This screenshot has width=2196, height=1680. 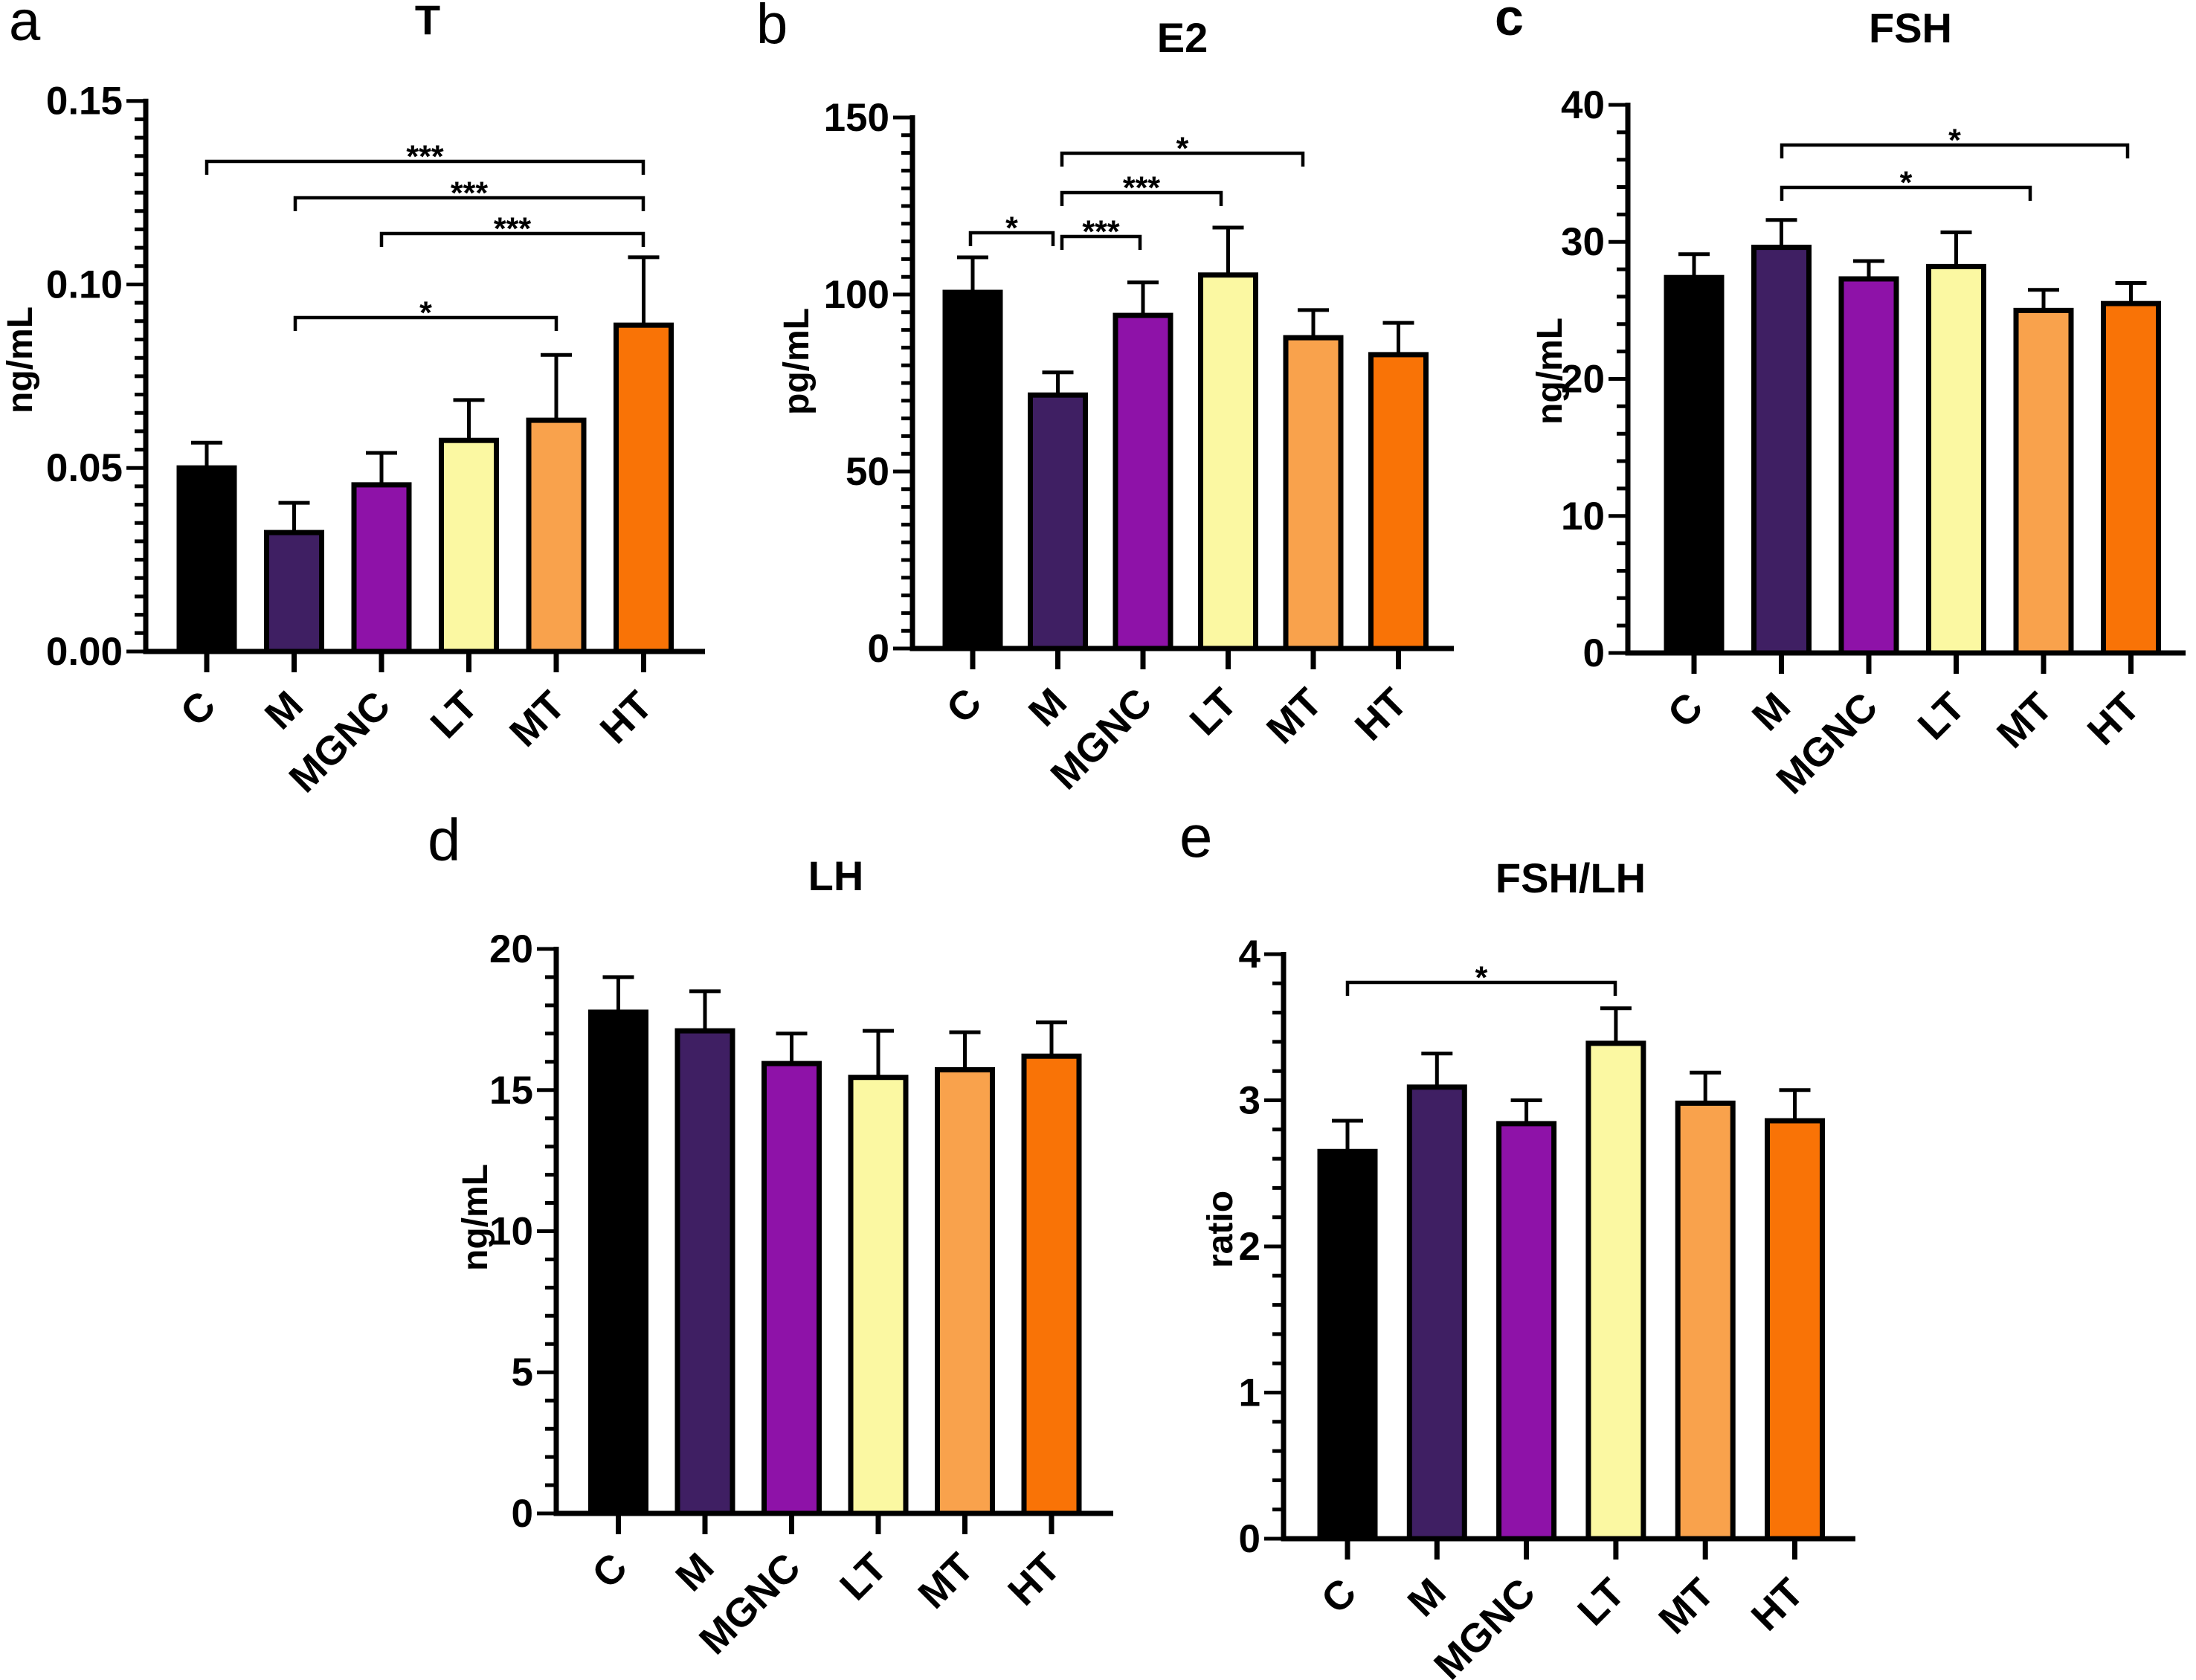 What do you see at coordinates (84, 285) in the screenshot?
I see `svg-text: 0.10` at bounding box center [84, 285].